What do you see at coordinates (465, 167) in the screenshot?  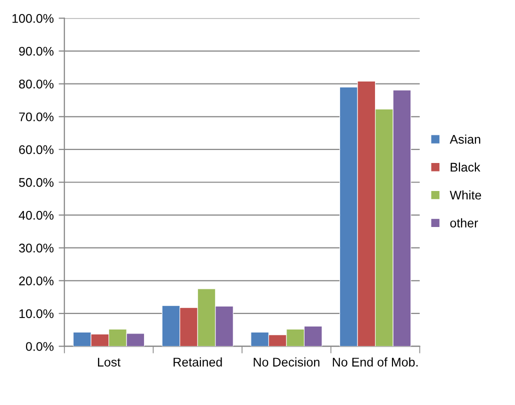 I see `legend-label: Black` at bounding box center [465, 167].